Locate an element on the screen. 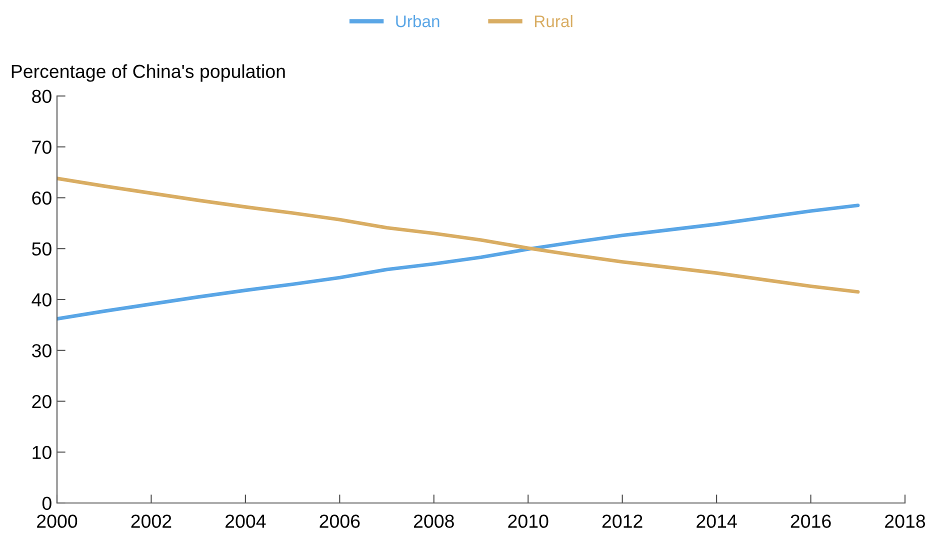  y-tick-label: 0 is located at coordinates (47, 503).